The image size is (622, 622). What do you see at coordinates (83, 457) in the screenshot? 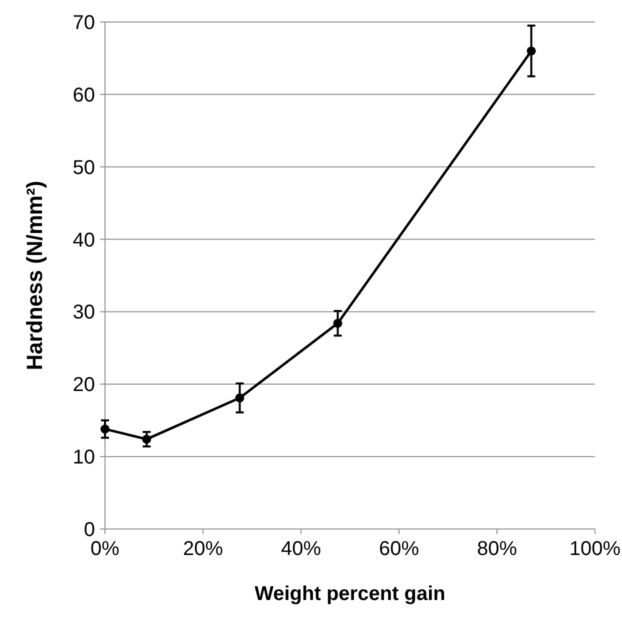
I see `y-tick-label: 10` at bounding box center [83, 457].